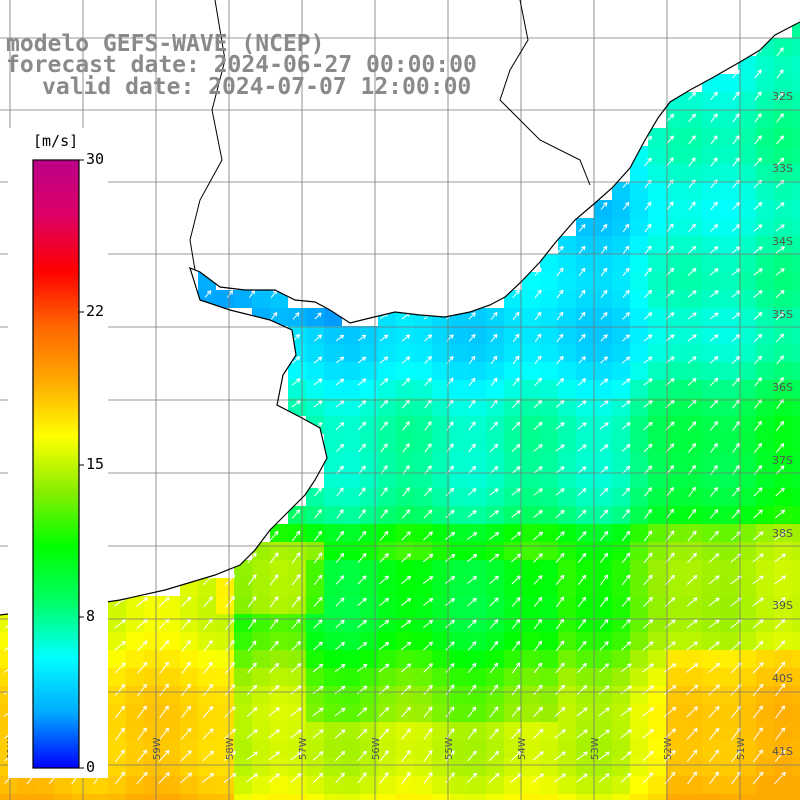  I want to click on latitude-label: 40S, so click(782, 678).